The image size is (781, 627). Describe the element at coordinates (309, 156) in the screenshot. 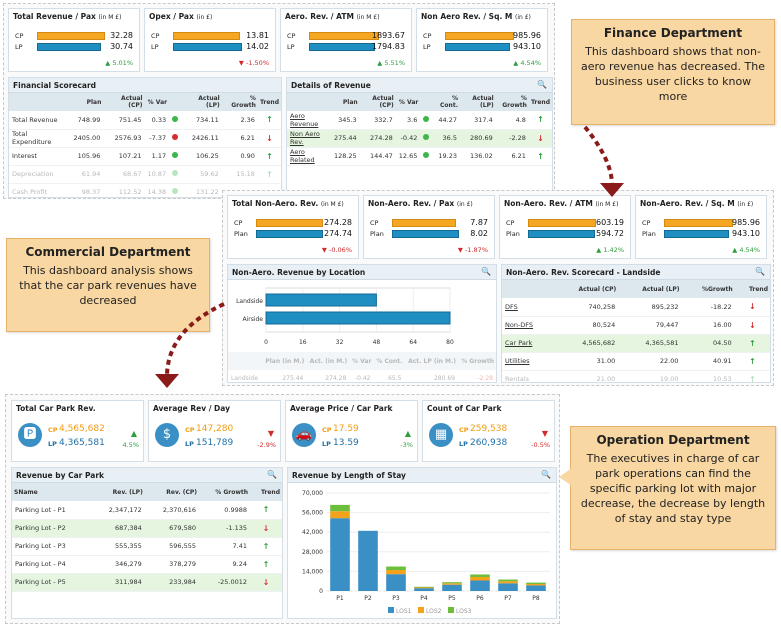

I see `row-link: Aero Related` at that location.